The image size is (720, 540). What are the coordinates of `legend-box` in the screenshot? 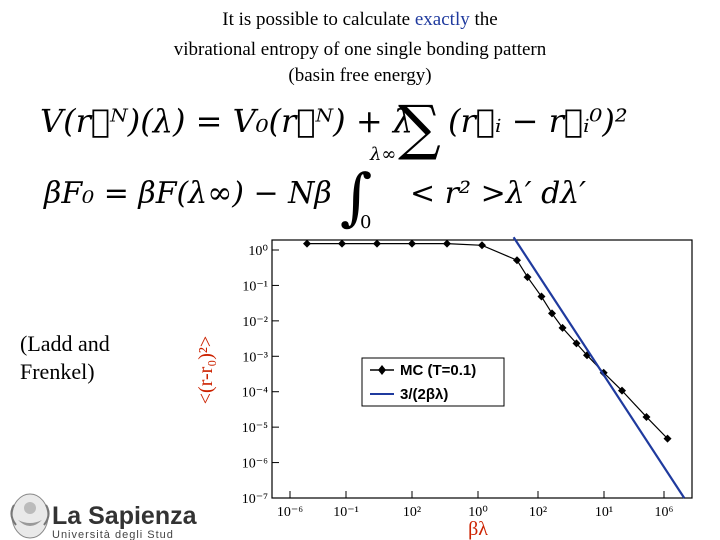 It's located at (433, 382).